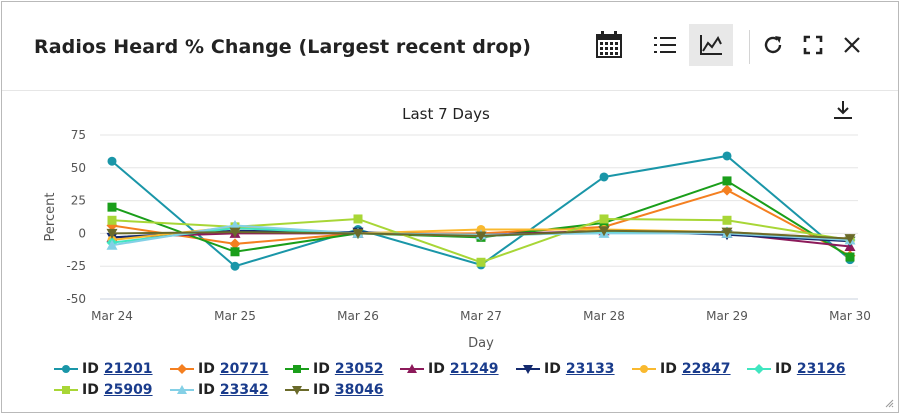 The width and height of the screenshot is (902, 416). I want to click on legend-item: ID 22847, so click(681, 369).